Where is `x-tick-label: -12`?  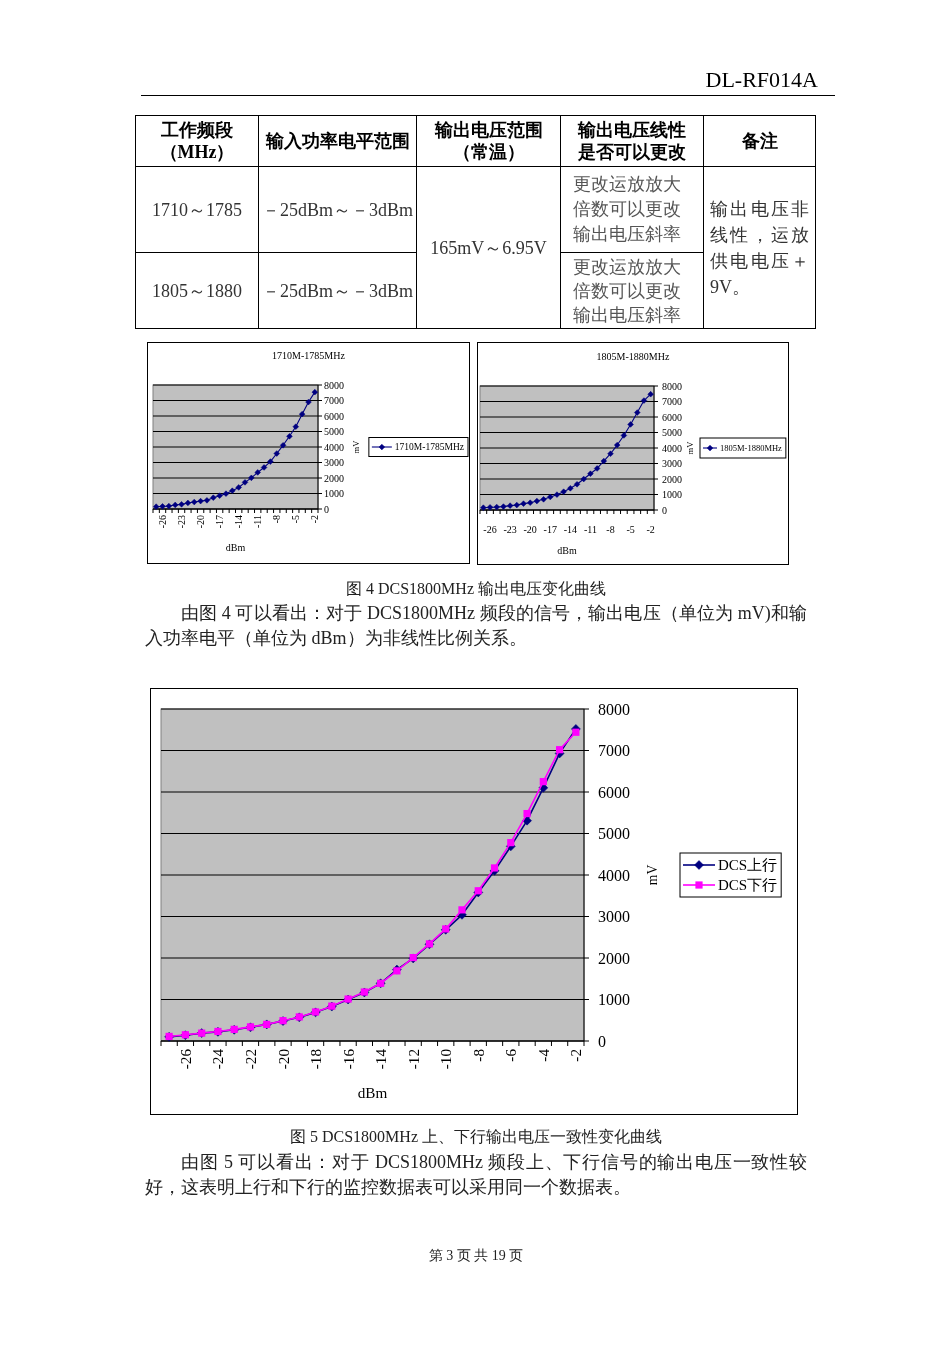
x-tick-label: -12 is located at coordinates (413, 1059).